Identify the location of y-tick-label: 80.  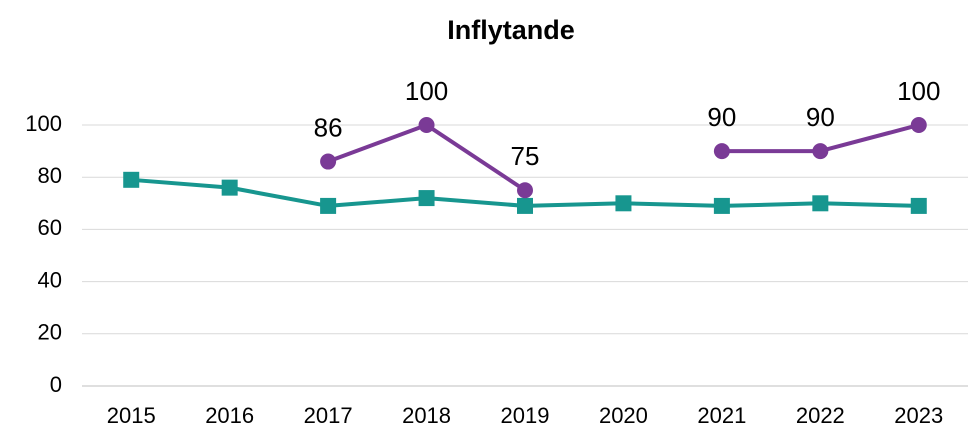
(50, 175).